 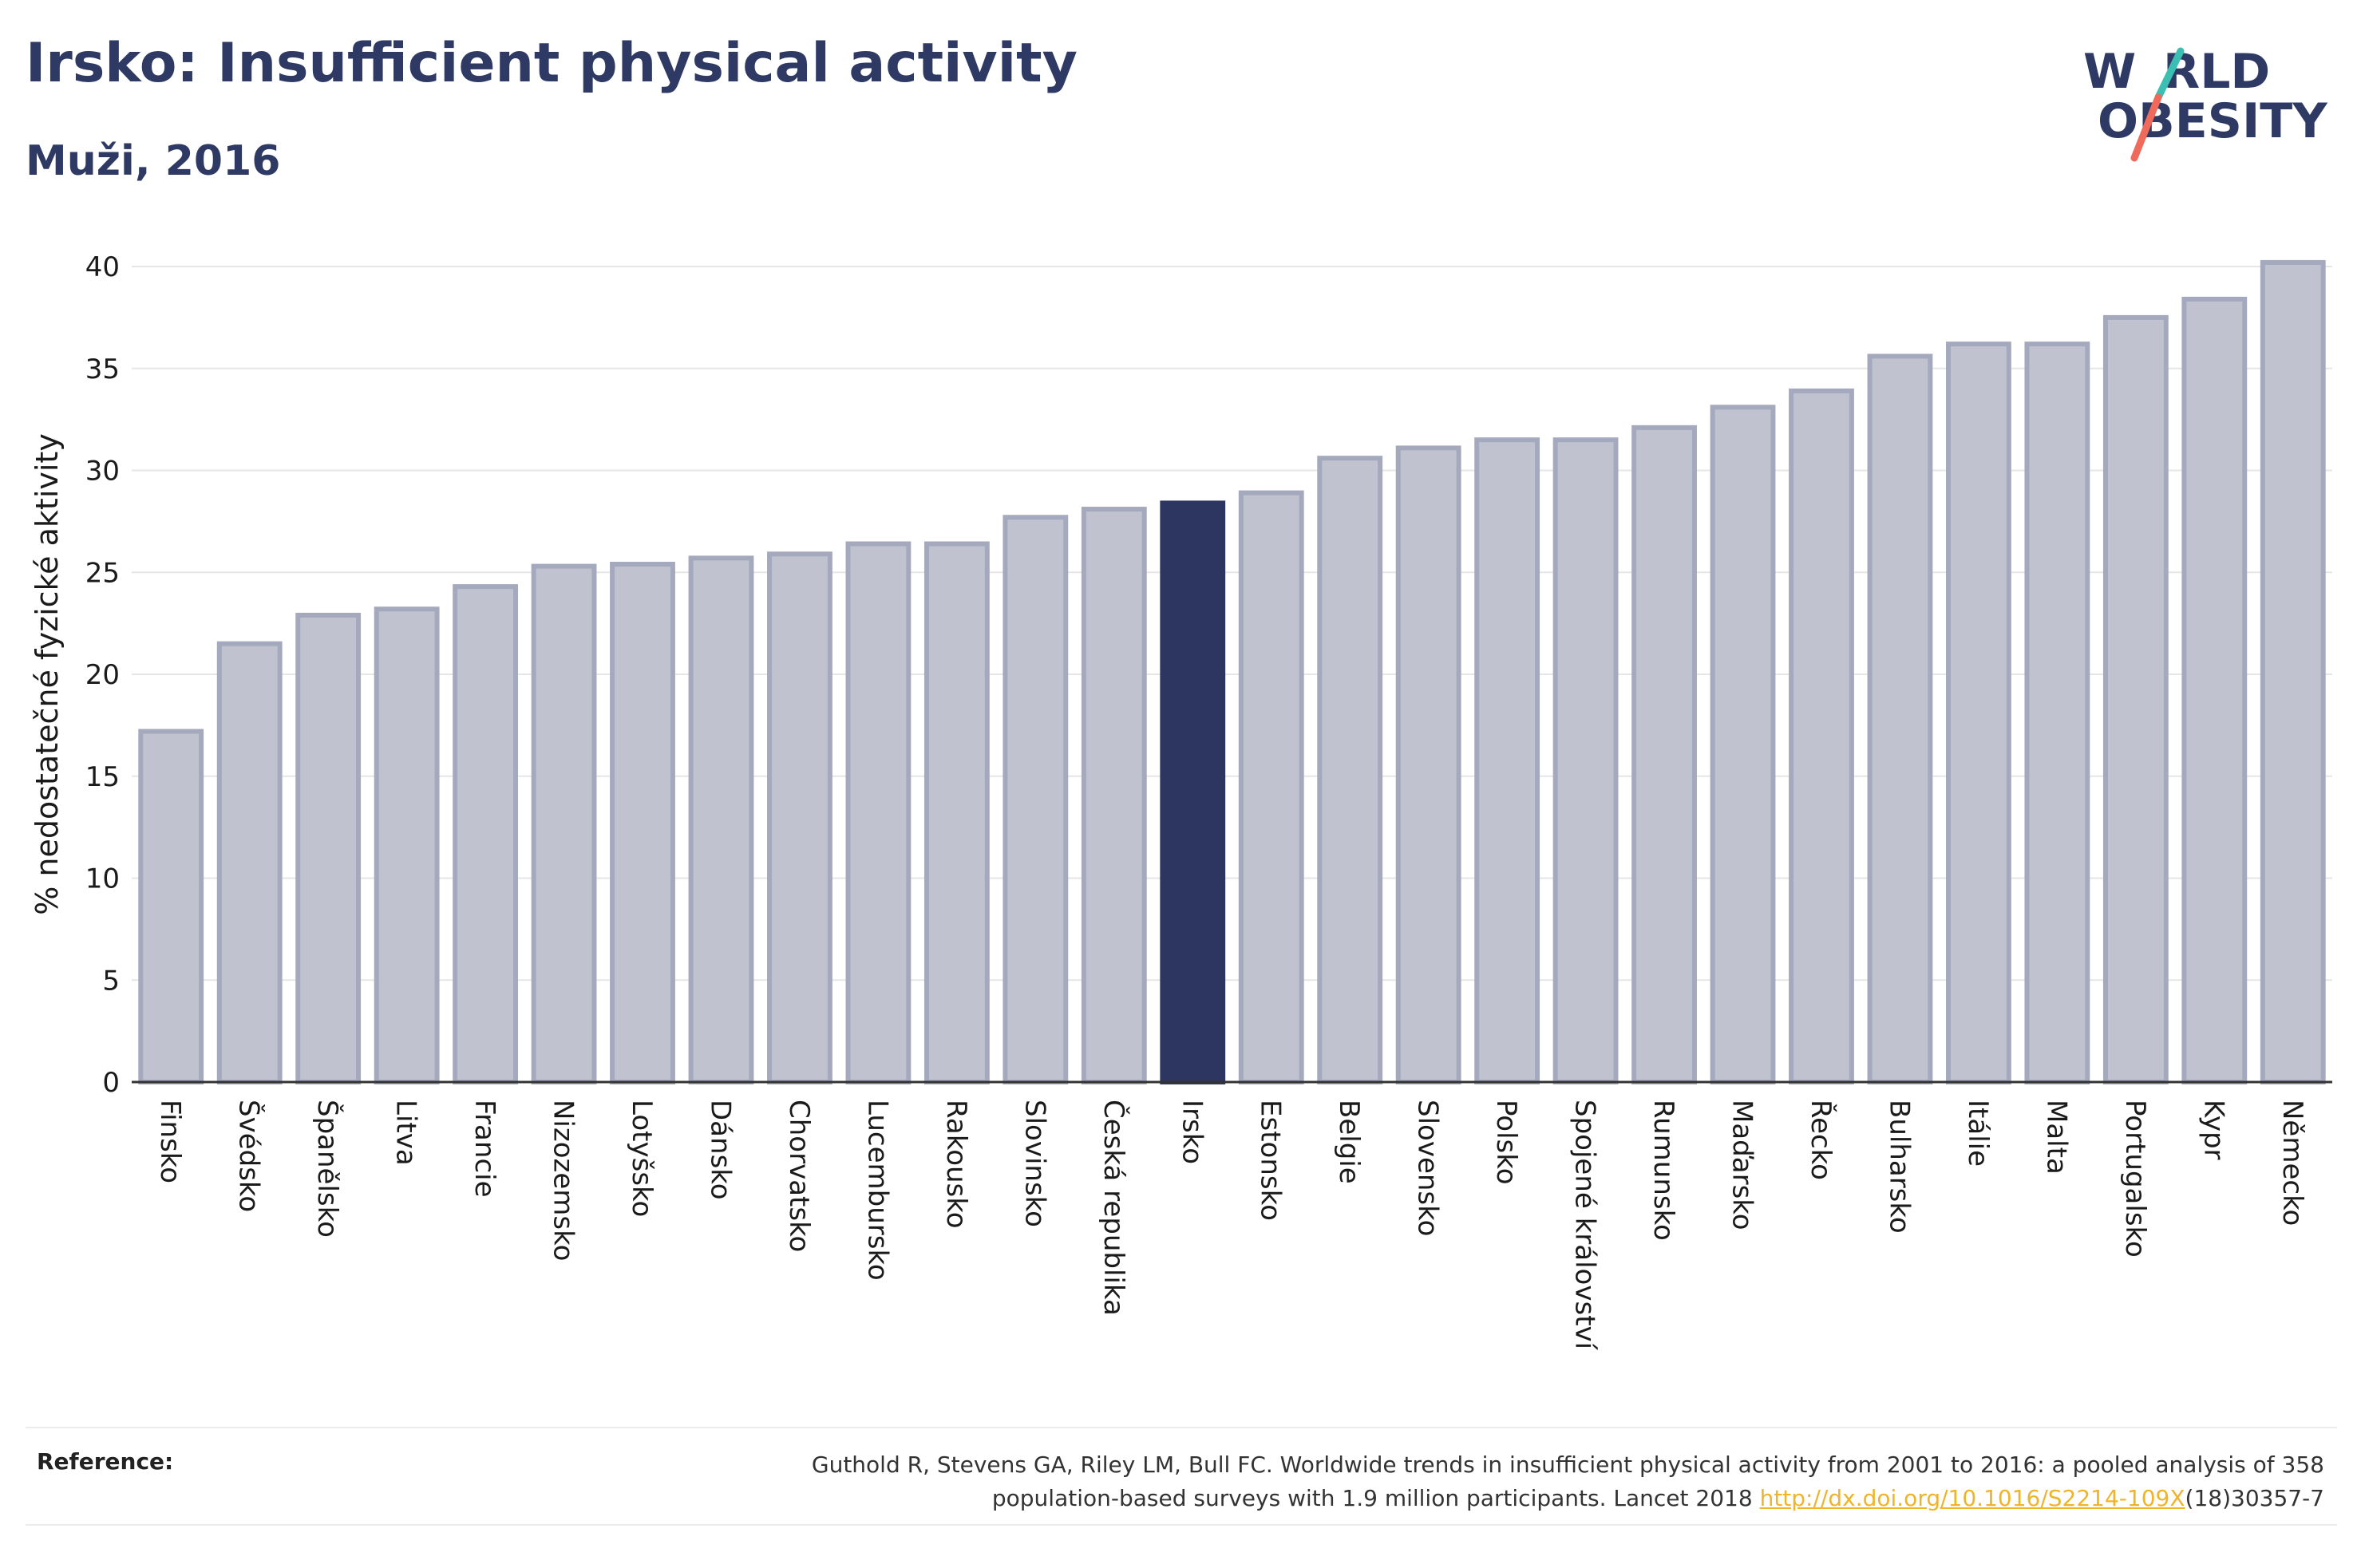 I want to click on x-tick-label: Chorvatsko, so click(x=799, y=1176).